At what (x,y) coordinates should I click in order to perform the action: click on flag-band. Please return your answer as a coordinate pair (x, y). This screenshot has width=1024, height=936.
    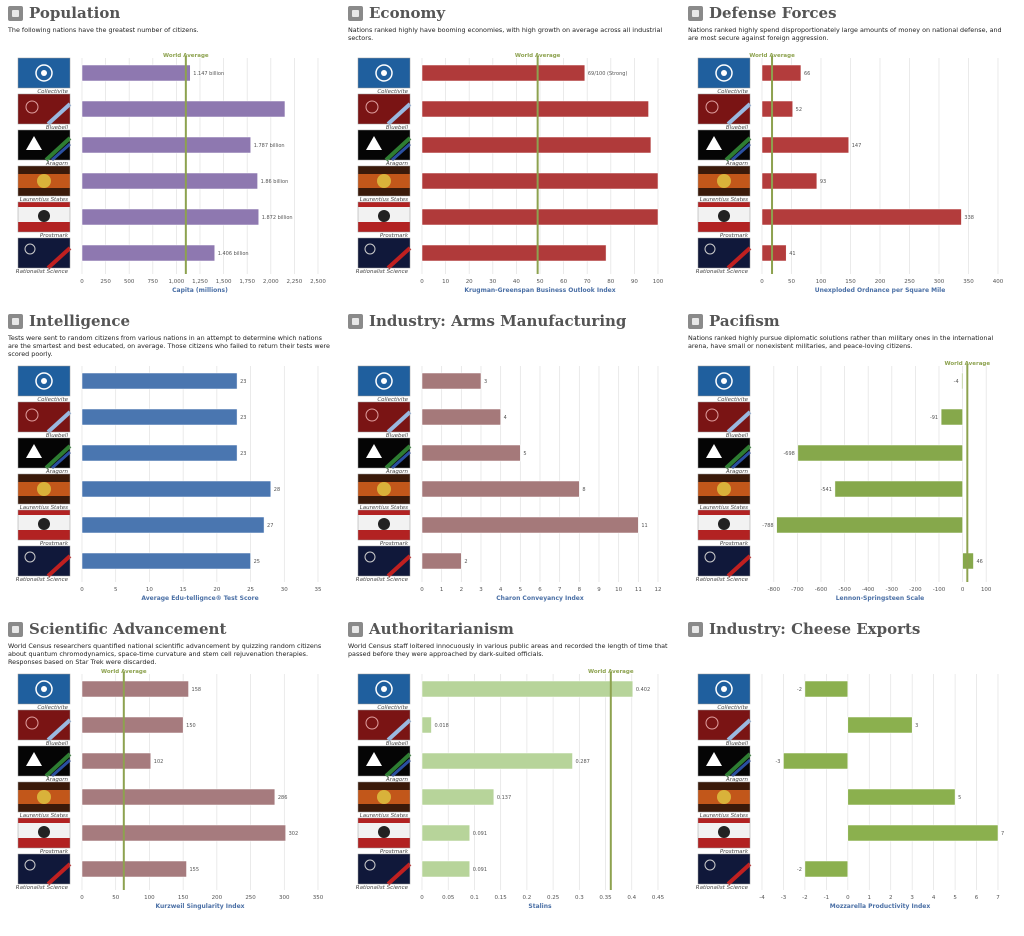
    Looking at the image, I should click on (44, 227).